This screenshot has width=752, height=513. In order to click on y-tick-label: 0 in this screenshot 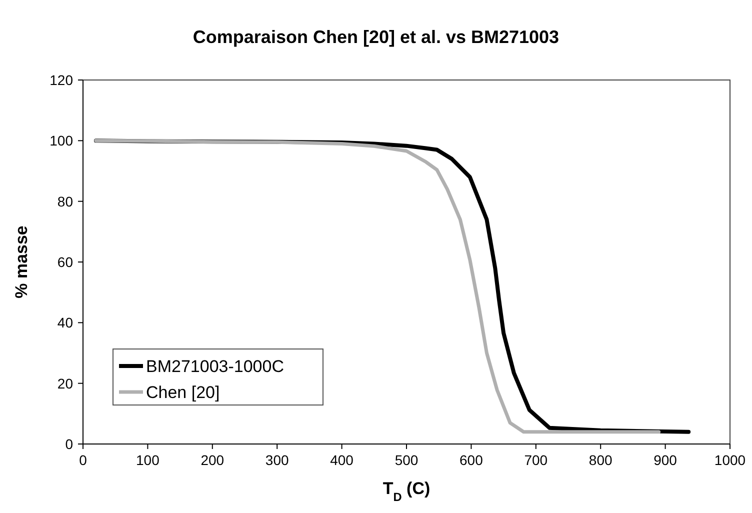, I will do `click(69, 444)`.